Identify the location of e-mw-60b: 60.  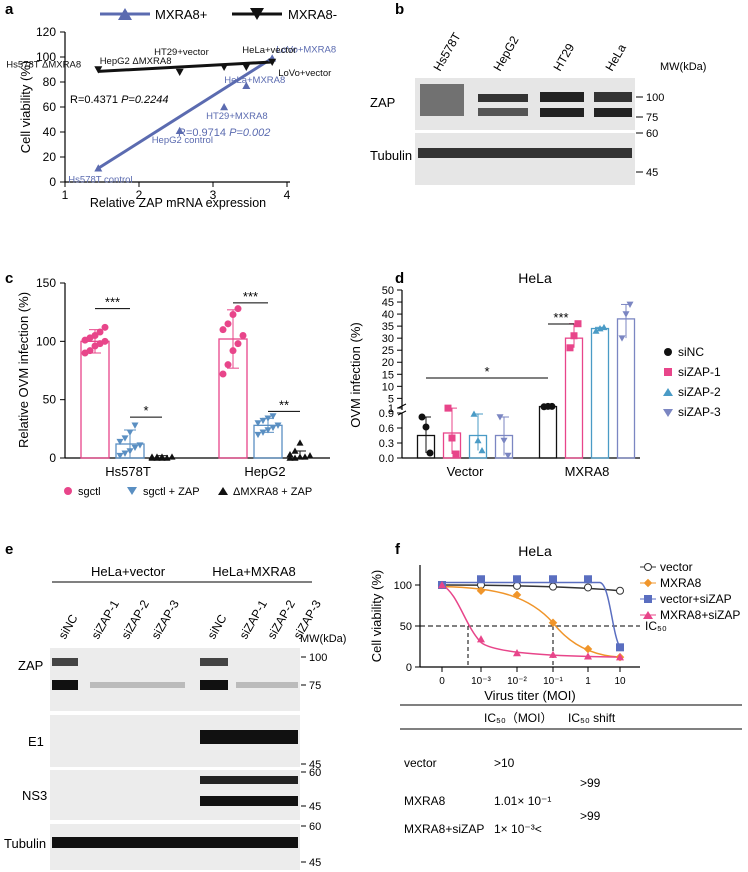
(315, 827).